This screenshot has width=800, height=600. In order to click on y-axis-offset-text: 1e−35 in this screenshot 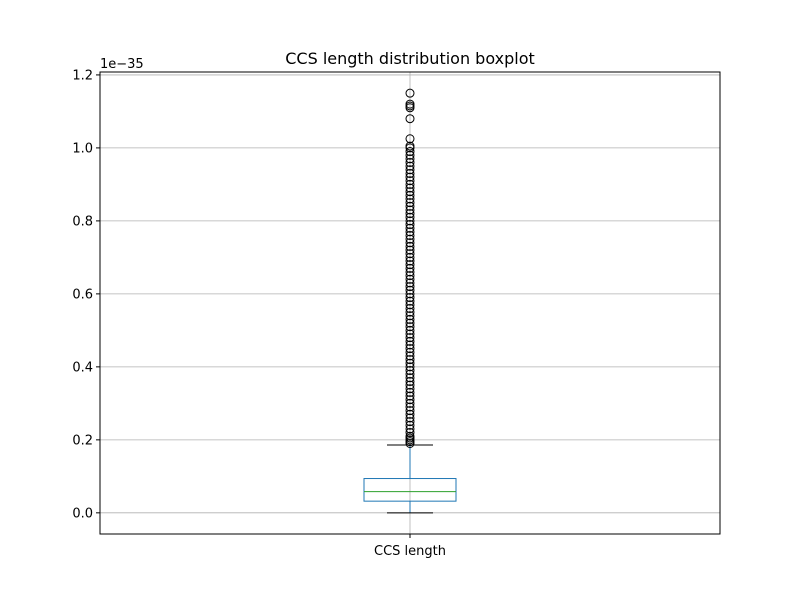, I will do `click(122, 64)`.